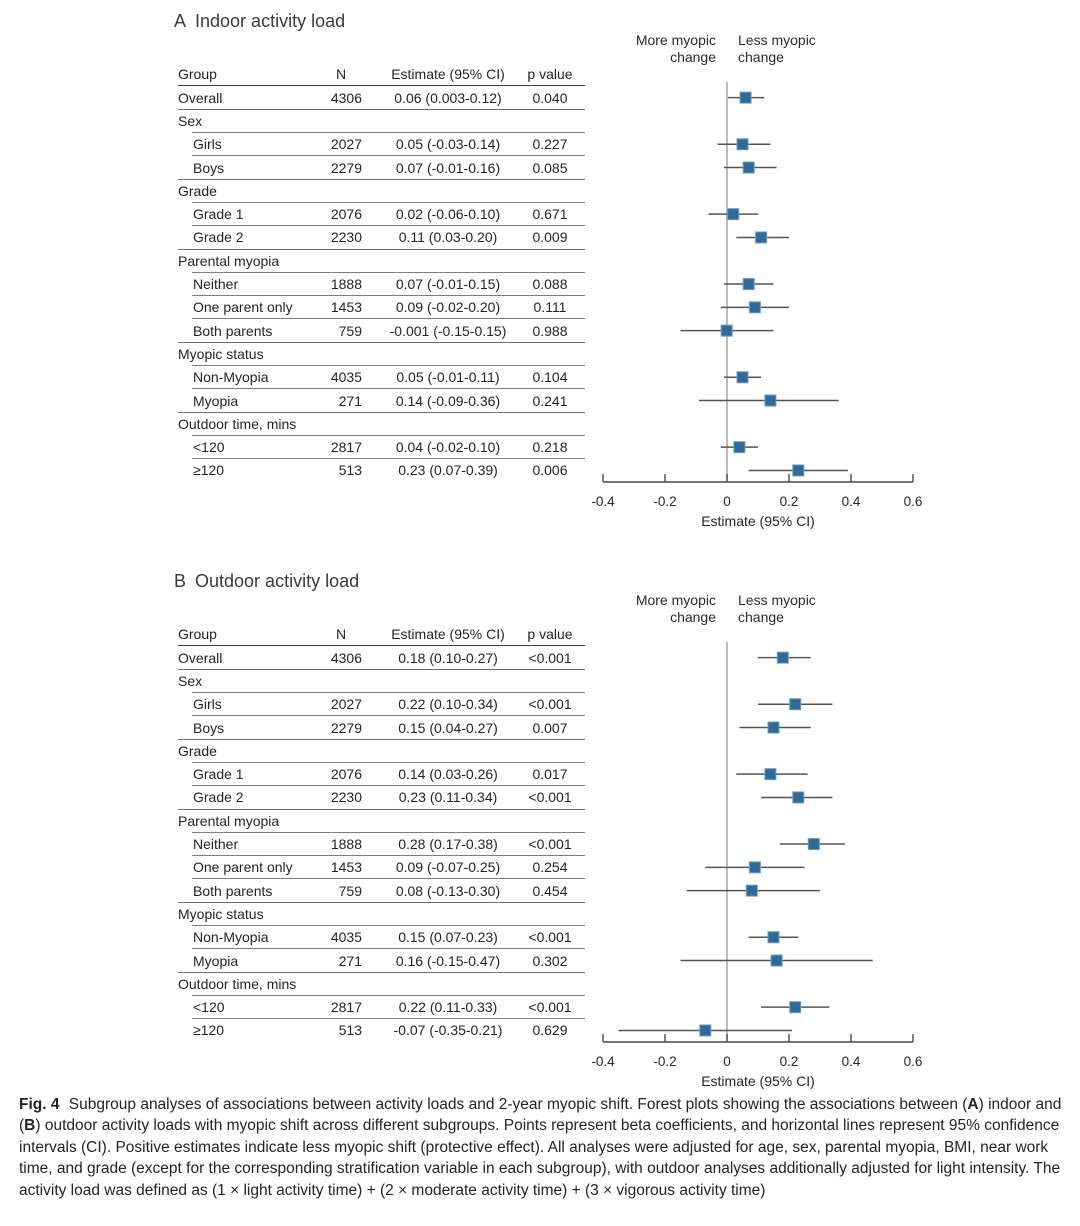  What do you see at coordinates (346, 144) in the screenshot?
I see `cell-n: 2027` at bounding box center [346, 144].